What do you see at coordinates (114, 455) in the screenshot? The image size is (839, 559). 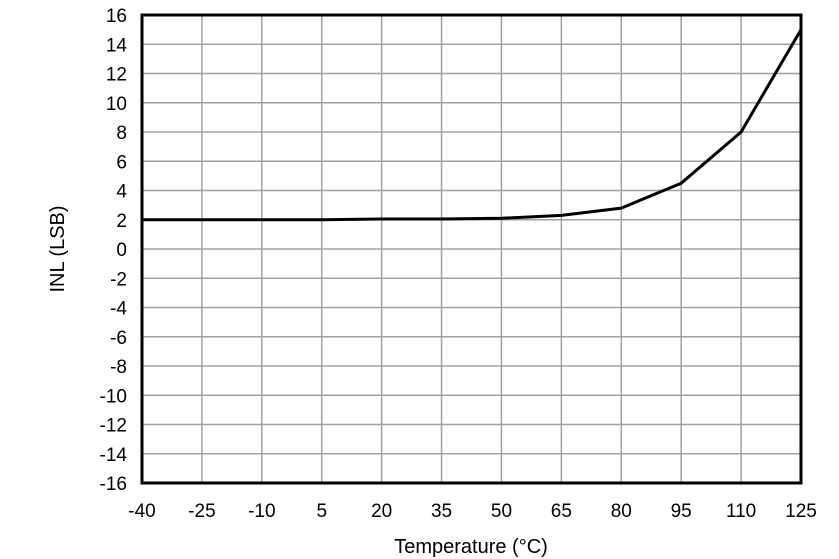 I see `y-tick-label: -14` at bounding box center [114, 455].